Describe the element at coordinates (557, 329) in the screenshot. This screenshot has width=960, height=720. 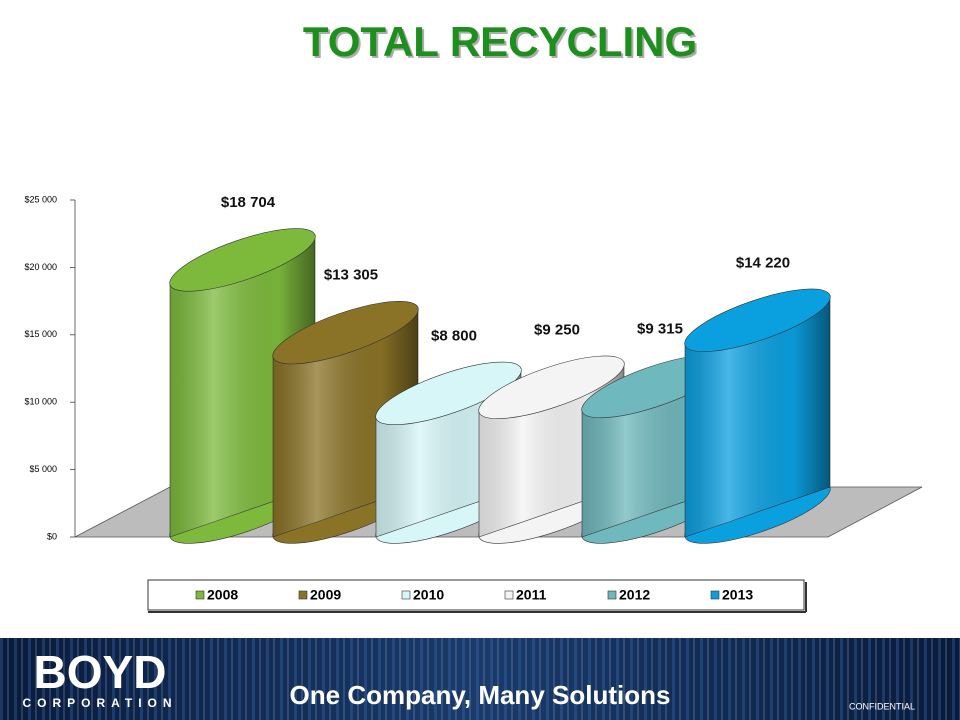
I see `value-label: $9 250` at that location.